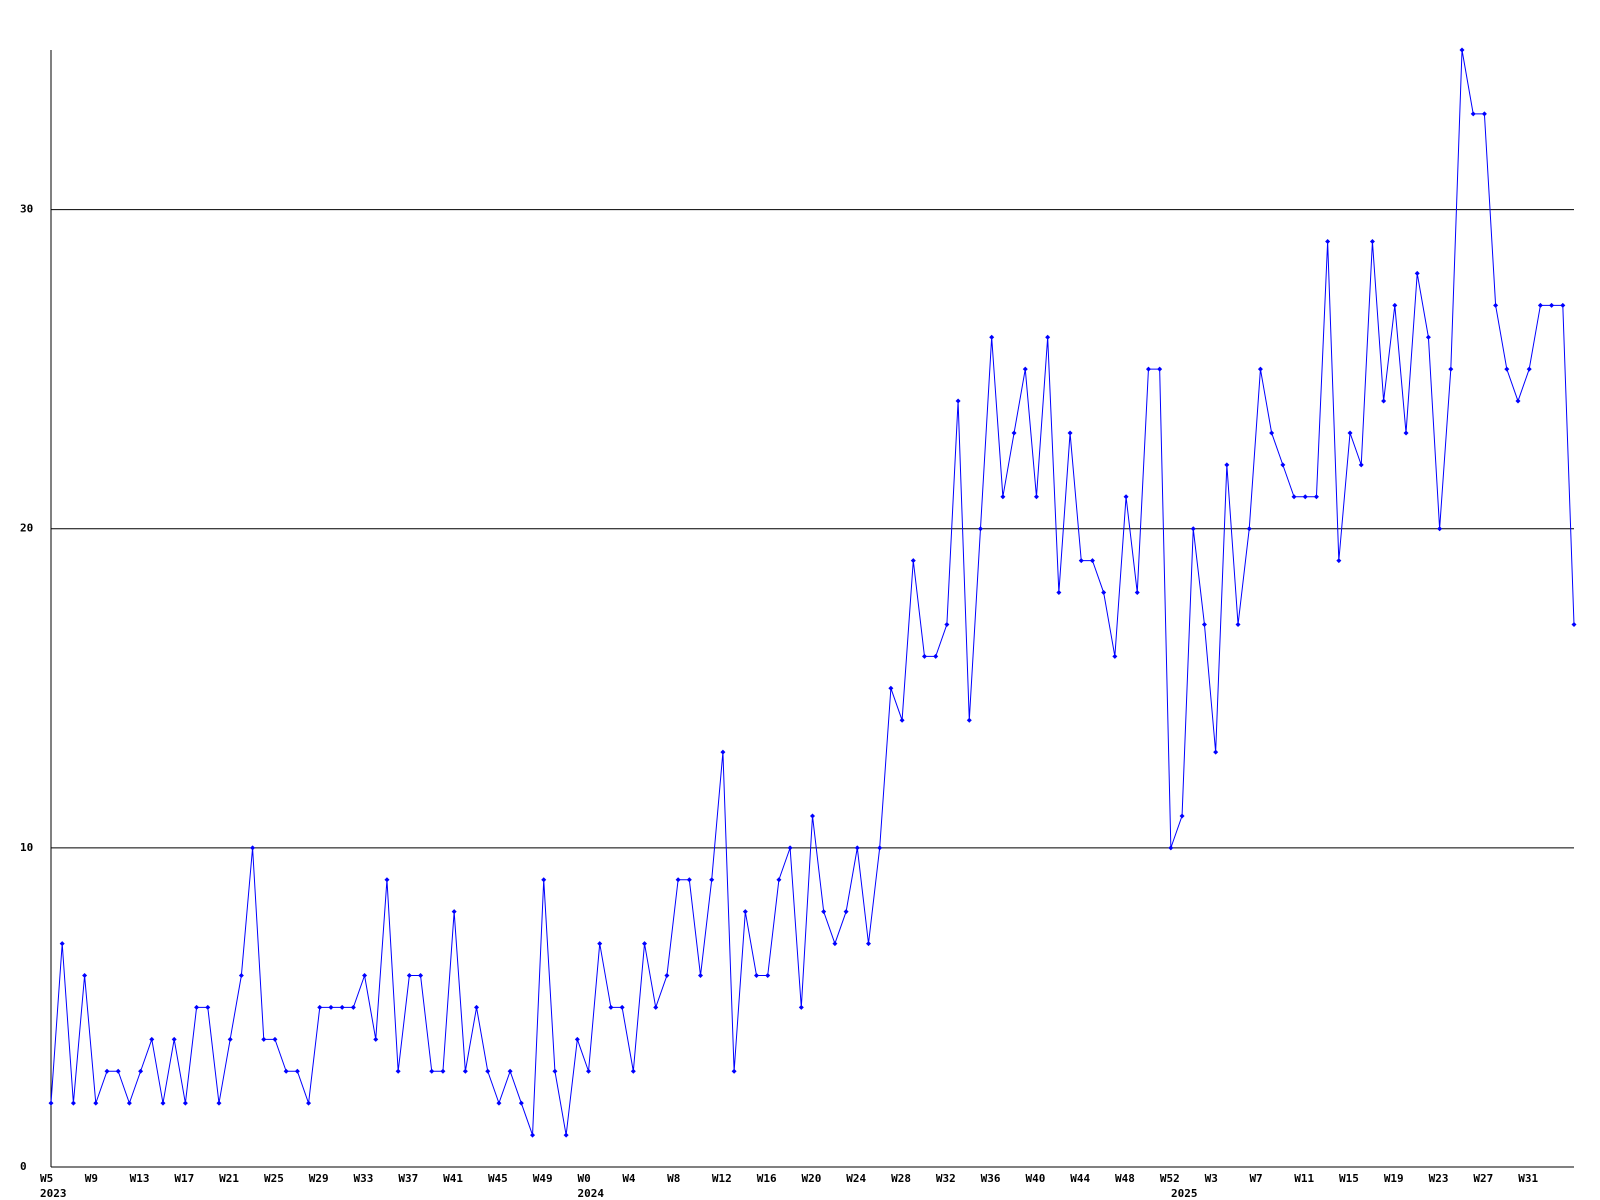 Image resolution: width=1600 pixels, height=1200 pixels. Describe the element at coordinates (722, 1178) in the screenshot. I see `x-tick-label: W12` at that location.